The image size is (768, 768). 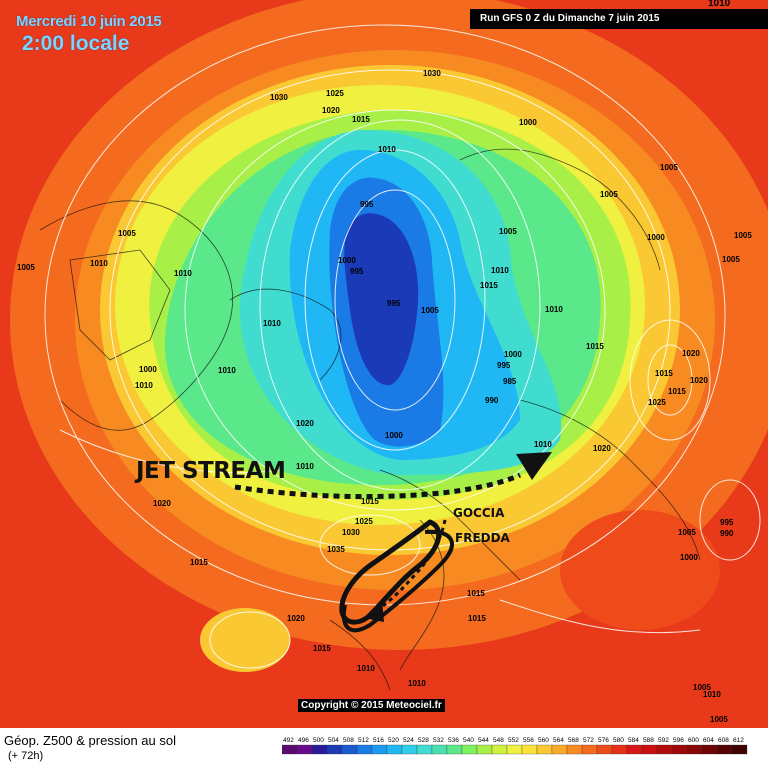 What do you see at coordinates (640, 570) in the screenshot?
I see `field-warm-blob-east` at bounding box center [640, 570].